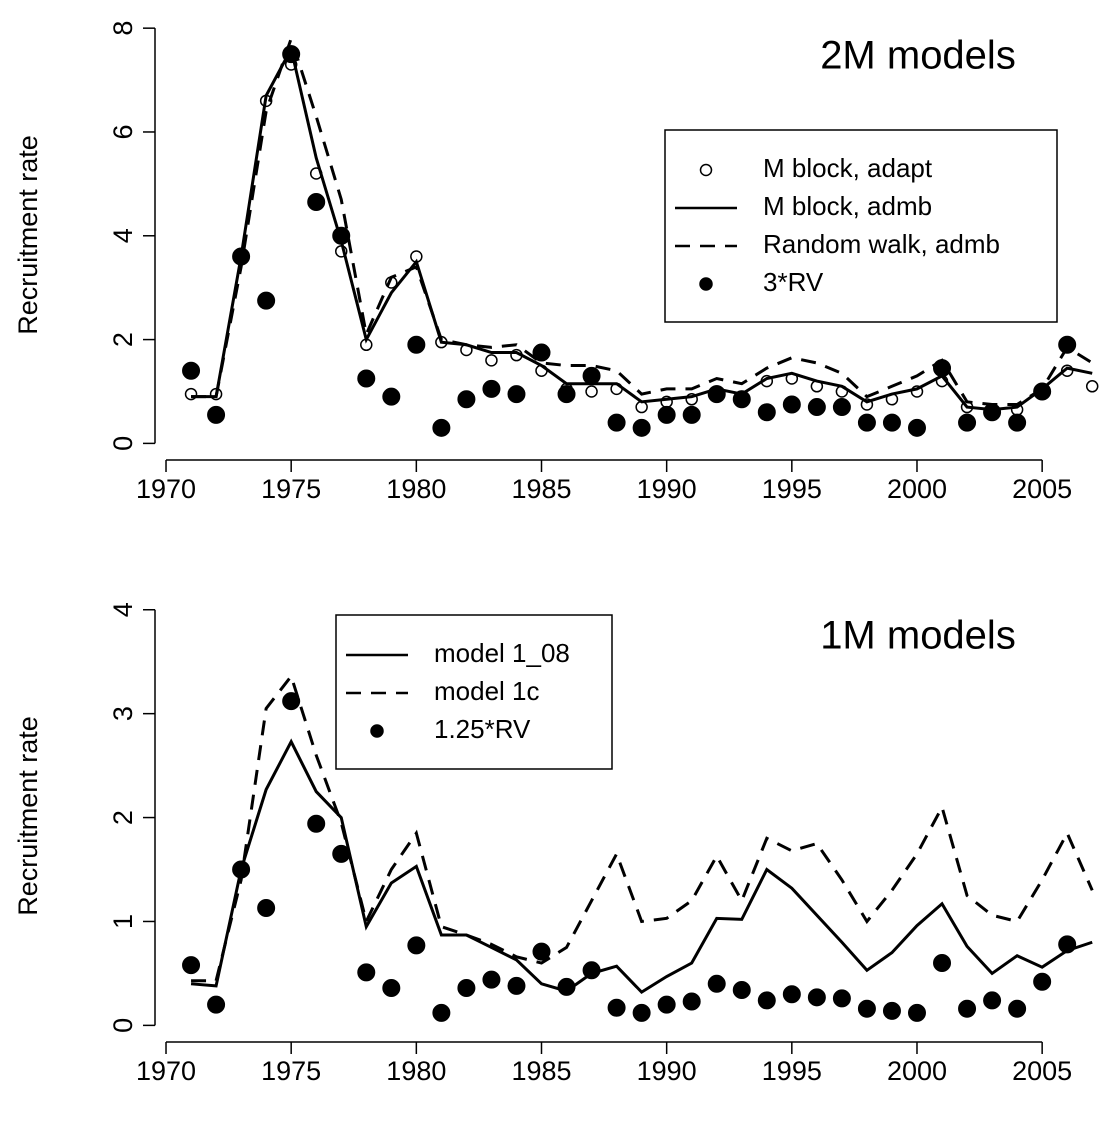 The width and height of the screenshot is (1118, 1124). I want to click on panel-title: 2M models, so click(918, 56).